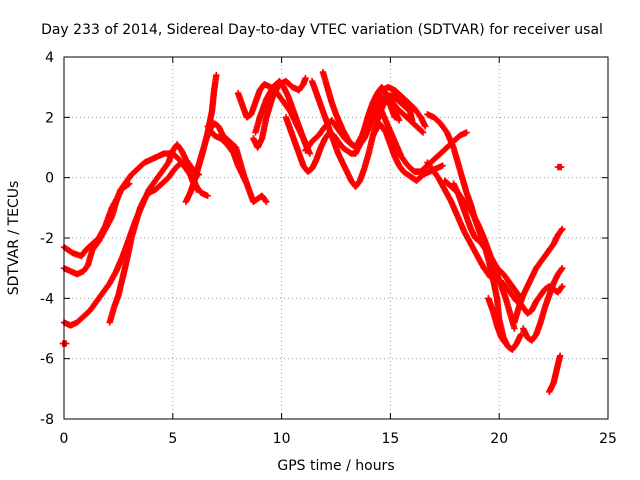  Describe the element at coordinates (172, 439) in the screenshot. I see `x-tick-label: 5` at that location.